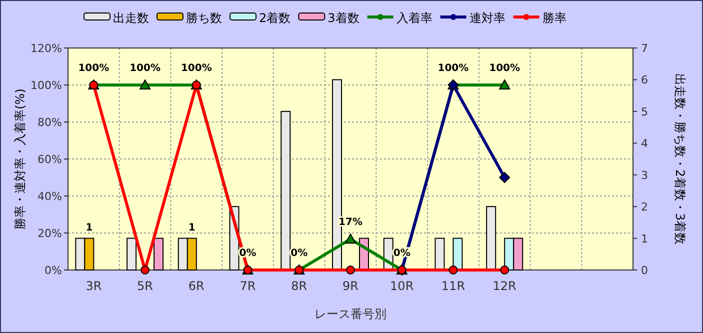 The width and height of the screenshot is (703, 333). Describe the element at coordinates (350, 286) in the screenshot. I see `x-tick-label: 9R` at that location.